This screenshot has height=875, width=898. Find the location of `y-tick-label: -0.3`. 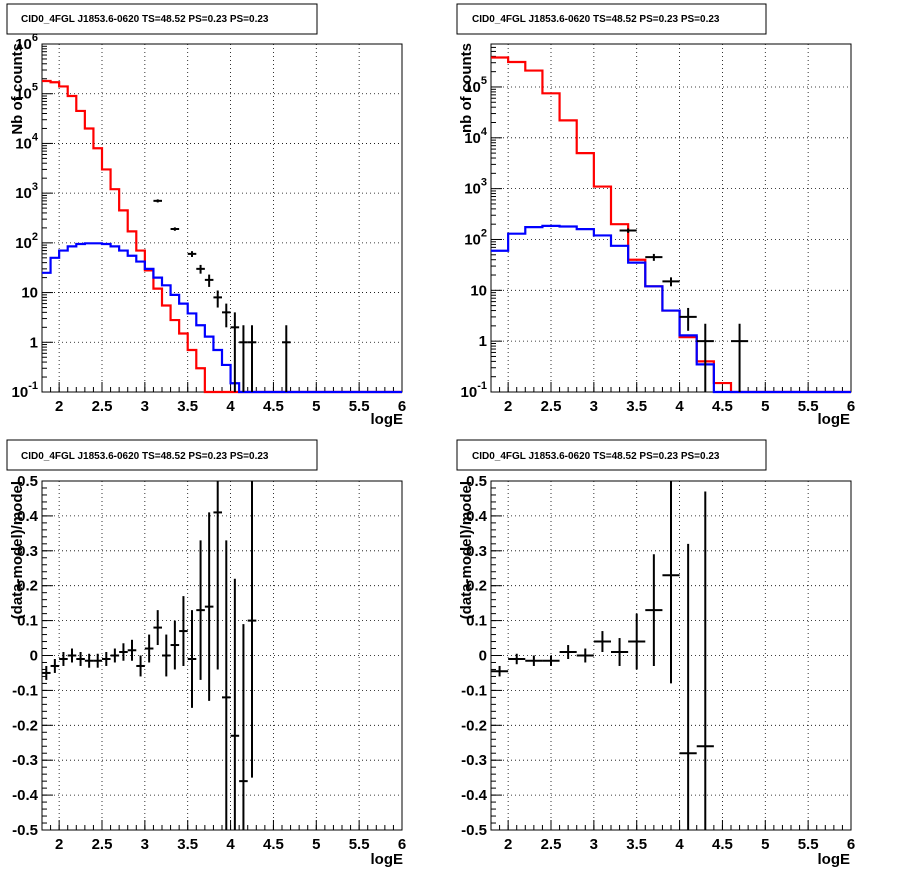

y-tick-label: -0.3 is located at coordinates (25, 760).